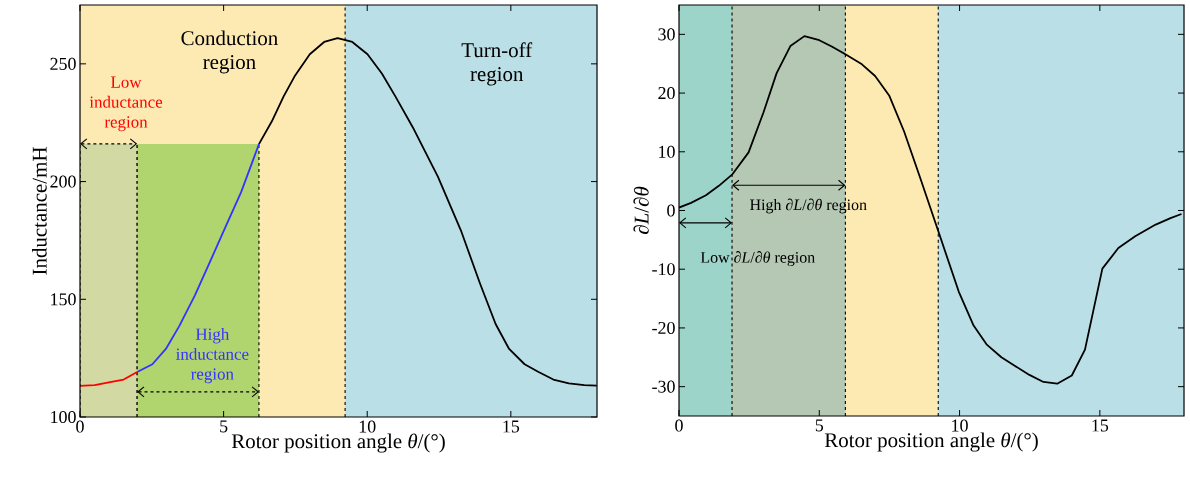 This screenshot has height=480, width=1190. Describe the element at coordinates (666, 93) in the screenshot. I see `y-tick-label: 20` at that location.